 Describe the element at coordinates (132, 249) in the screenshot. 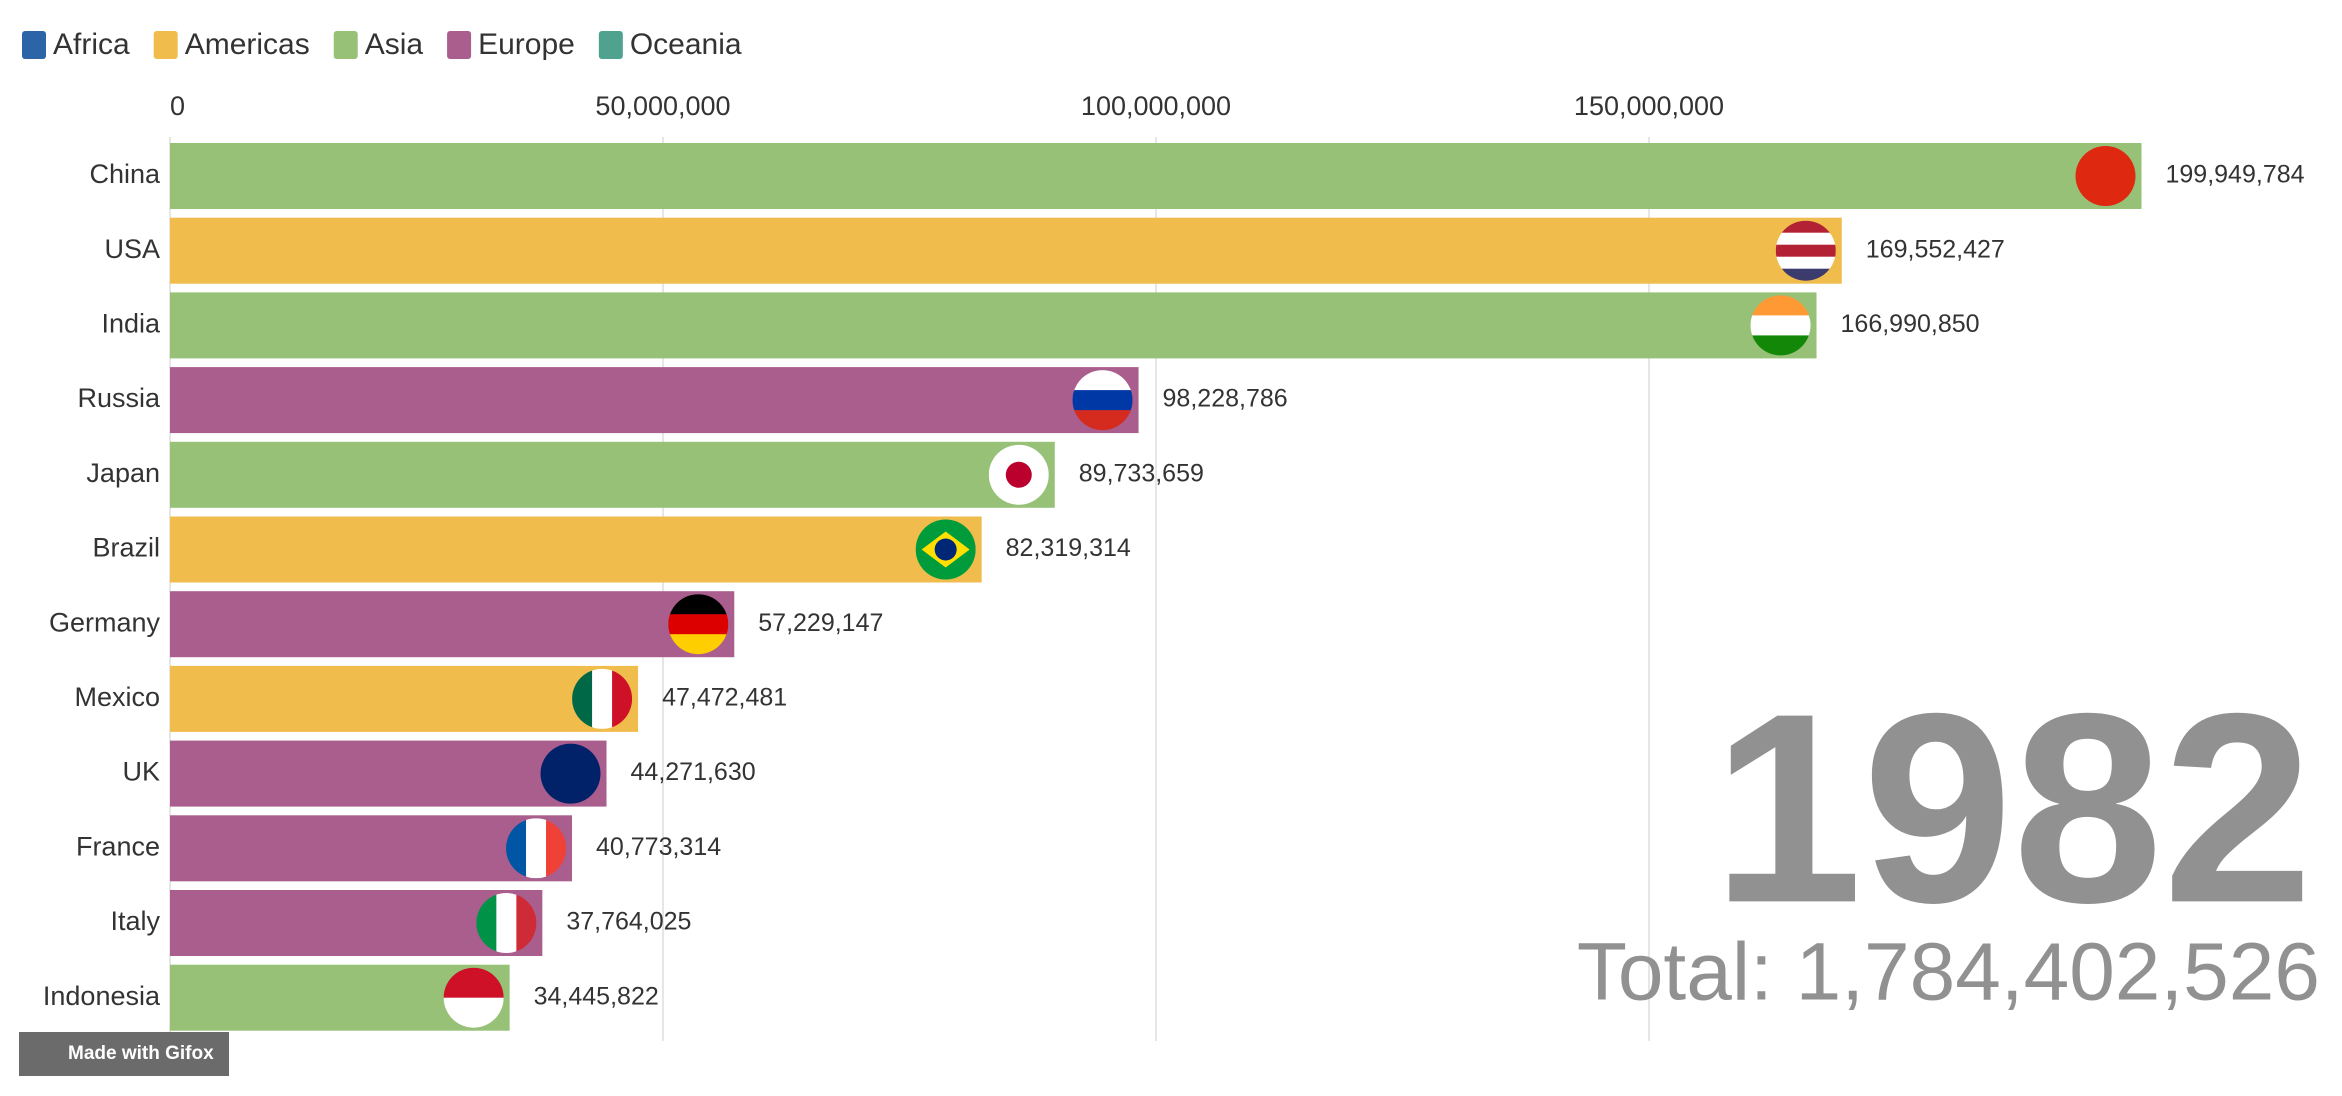

I see `category-label: USA` at that location.